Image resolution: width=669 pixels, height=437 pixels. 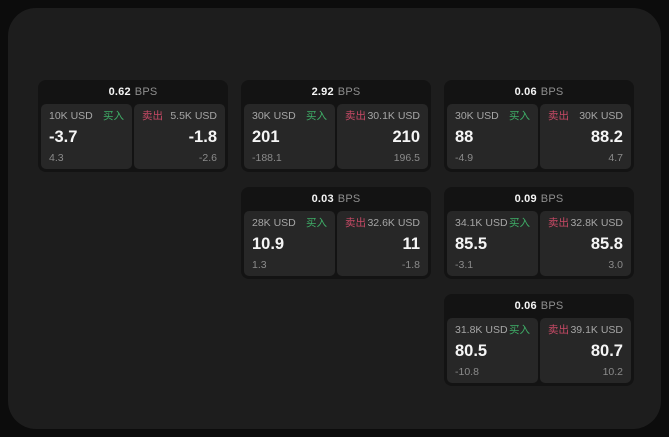 What do you see at coordinates (86, 136) in the screenshot?
I see `buy-panel: 10K USD 买入 -3.7 4.3` at bounding box center [86, 136].